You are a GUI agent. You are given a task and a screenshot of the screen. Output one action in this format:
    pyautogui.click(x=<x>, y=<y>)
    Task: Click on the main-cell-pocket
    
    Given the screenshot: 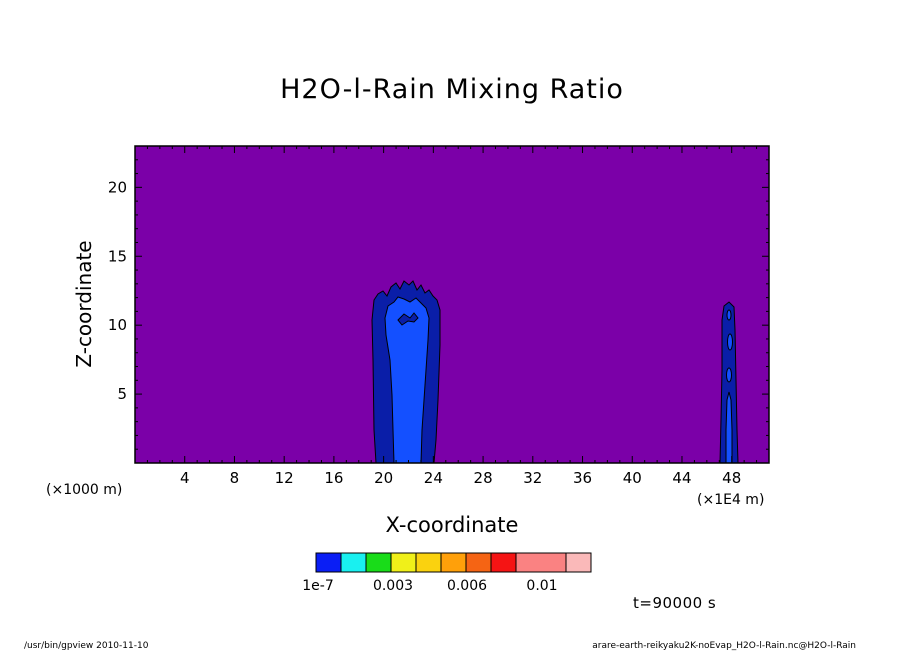 What is the action you would take?
    pyautogui.click(x=408, y=319)
    